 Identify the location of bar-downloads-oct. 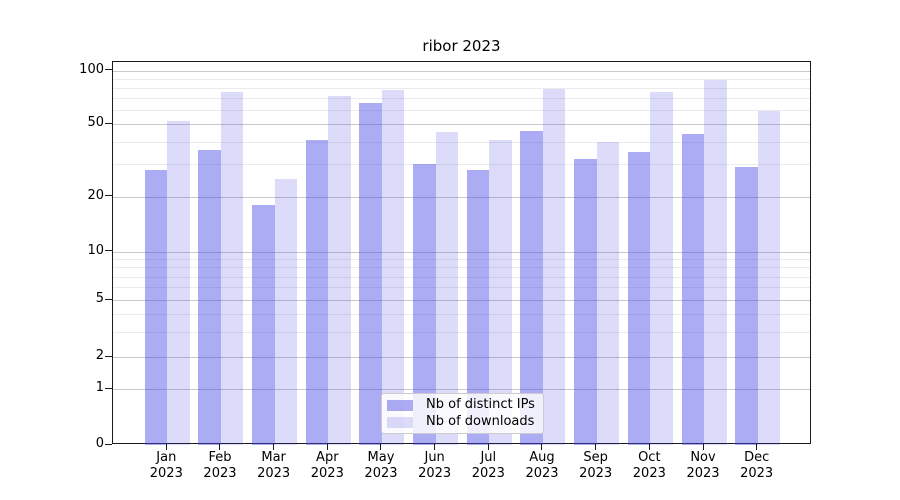
(661, 268).